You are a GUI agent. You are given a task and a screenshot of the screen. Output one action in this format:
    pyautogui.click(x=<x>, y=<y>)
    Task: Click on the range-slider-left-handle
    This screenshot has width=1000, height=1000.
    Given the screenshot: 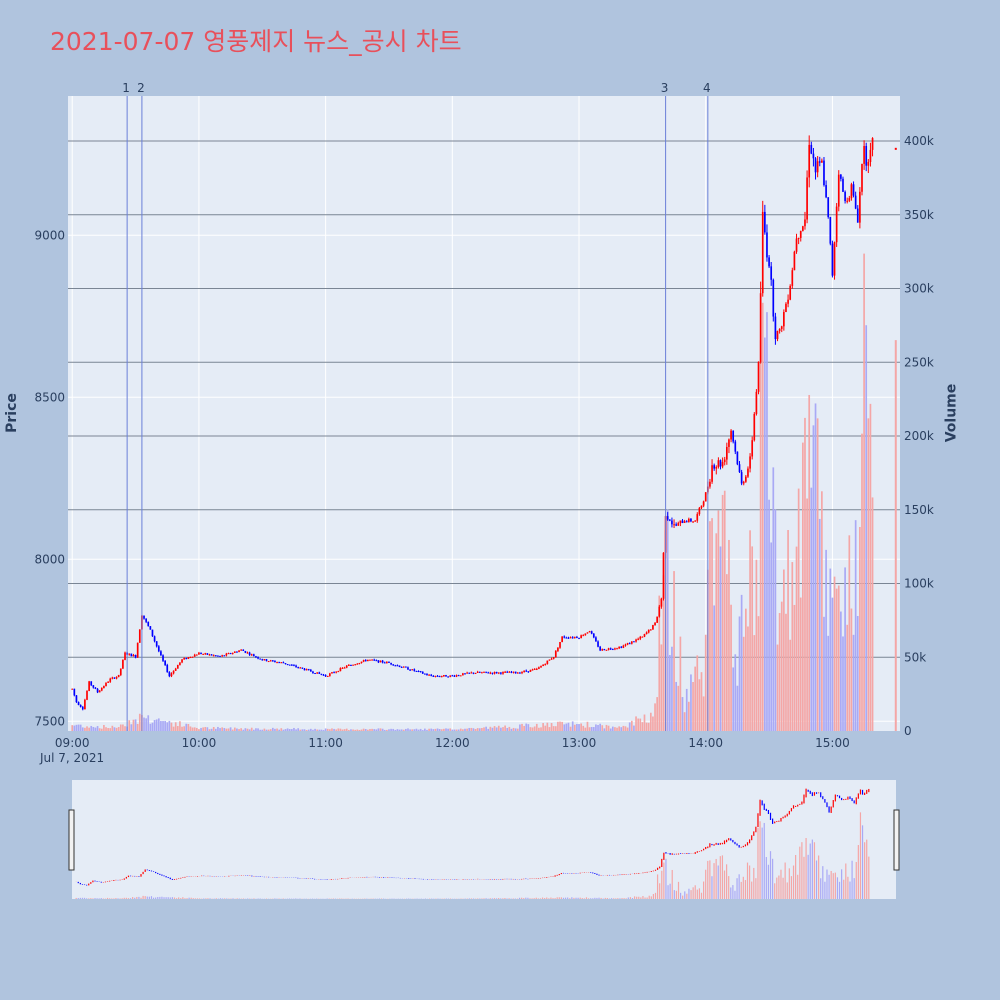 What is the action you would take?
    pyautogui.click(x=71, y=840)
    